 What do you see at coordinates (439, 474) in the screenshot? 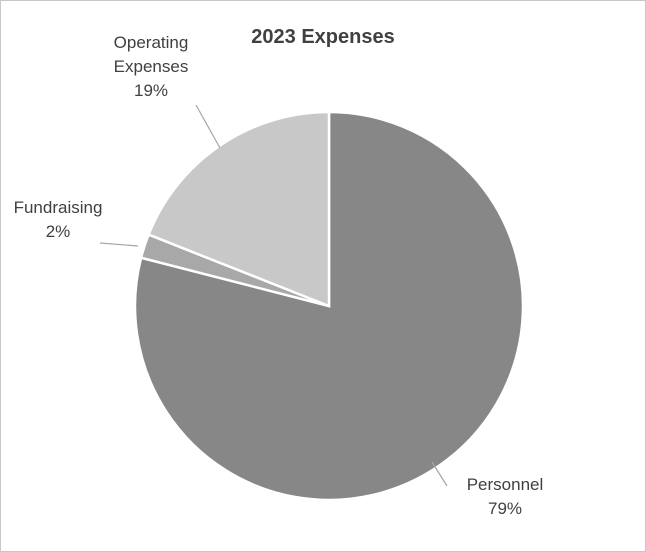
I see `leader-line-personnel` at bounding box center [439, 474].